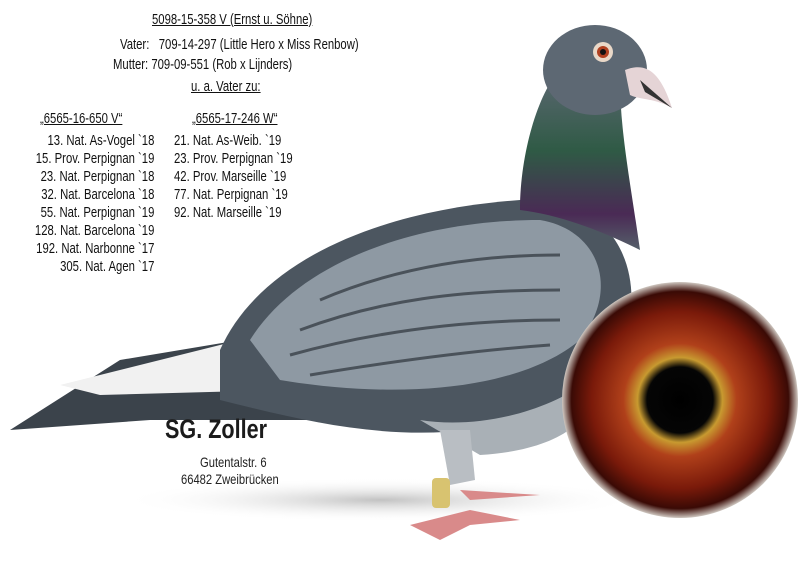  I want to click on father-of-heading: u. a. Vater zu:, so click(226, 87).